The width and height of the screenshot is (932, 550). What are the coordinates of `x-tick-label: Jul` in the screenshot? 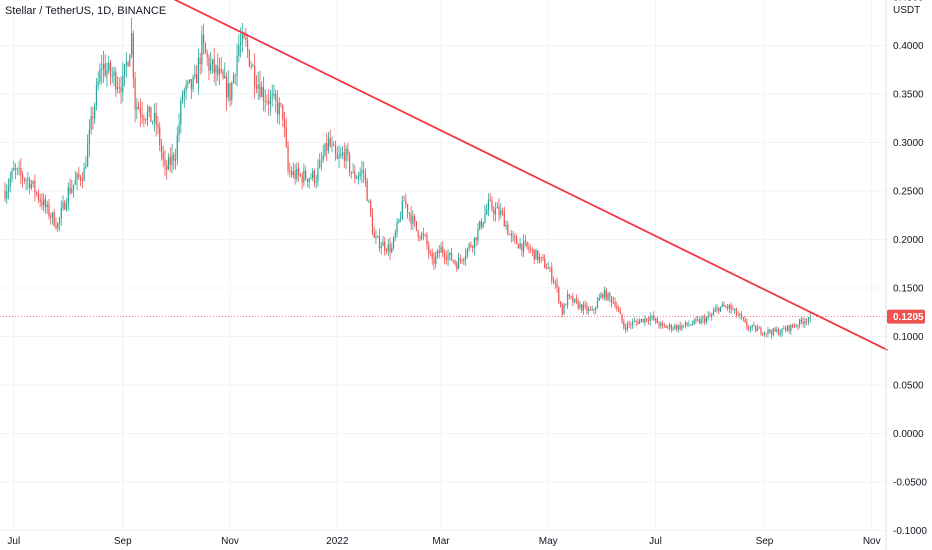 It's located at (655, 541).